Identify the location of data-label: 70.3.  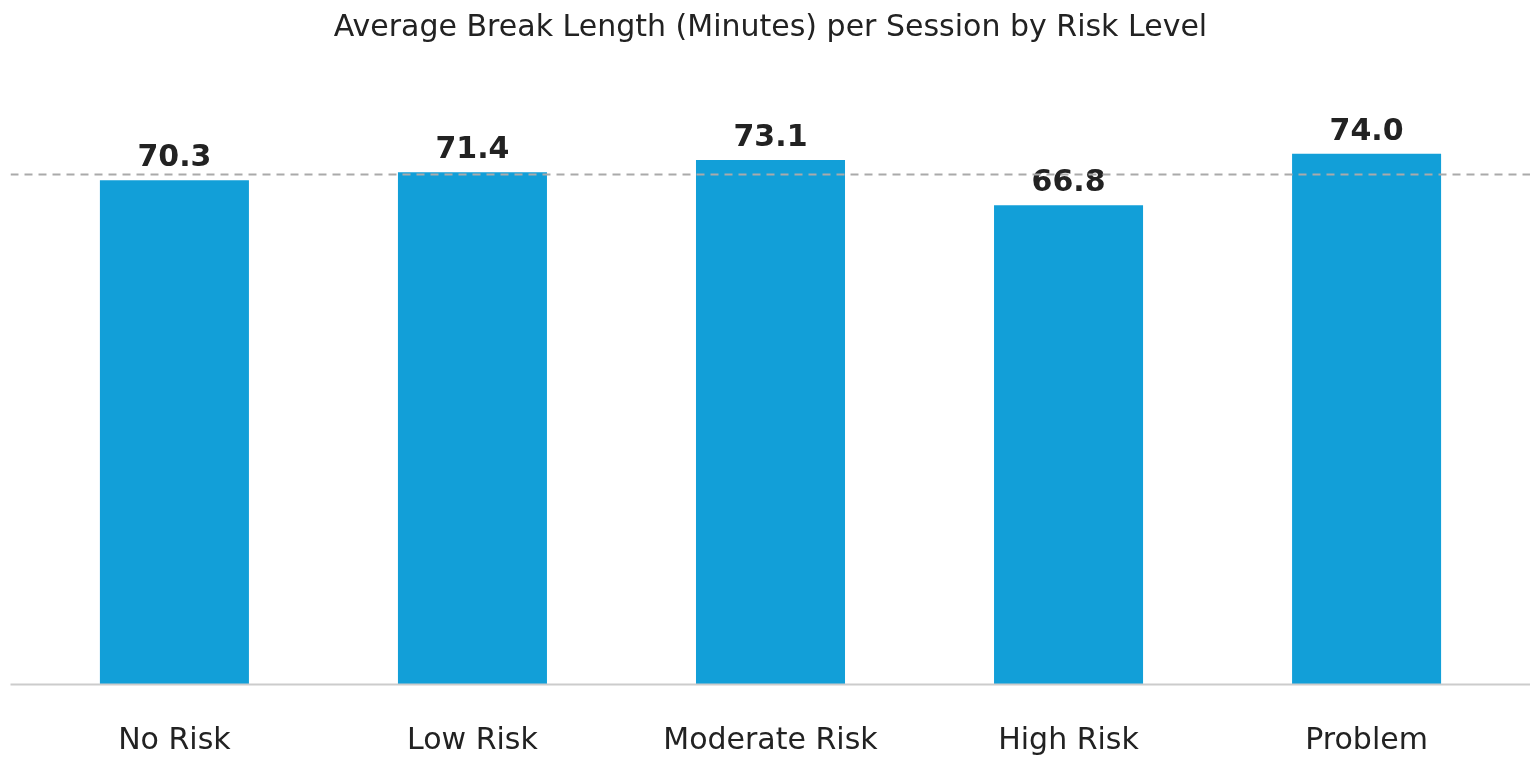
(174, 156).